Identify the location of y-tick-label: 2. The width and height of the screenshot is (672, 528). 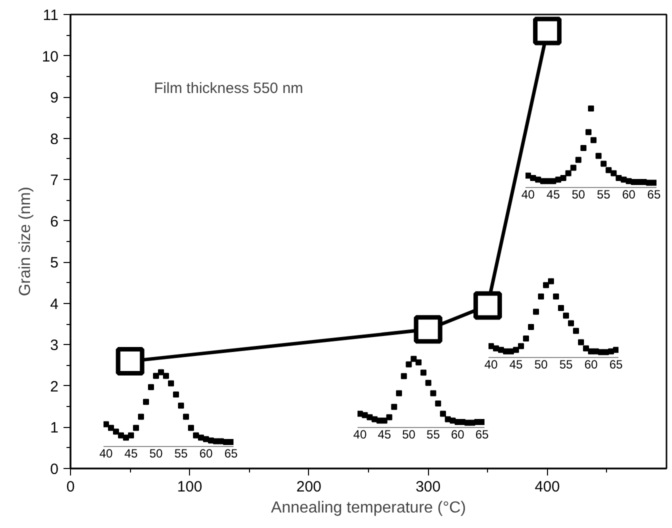
(54, 387).